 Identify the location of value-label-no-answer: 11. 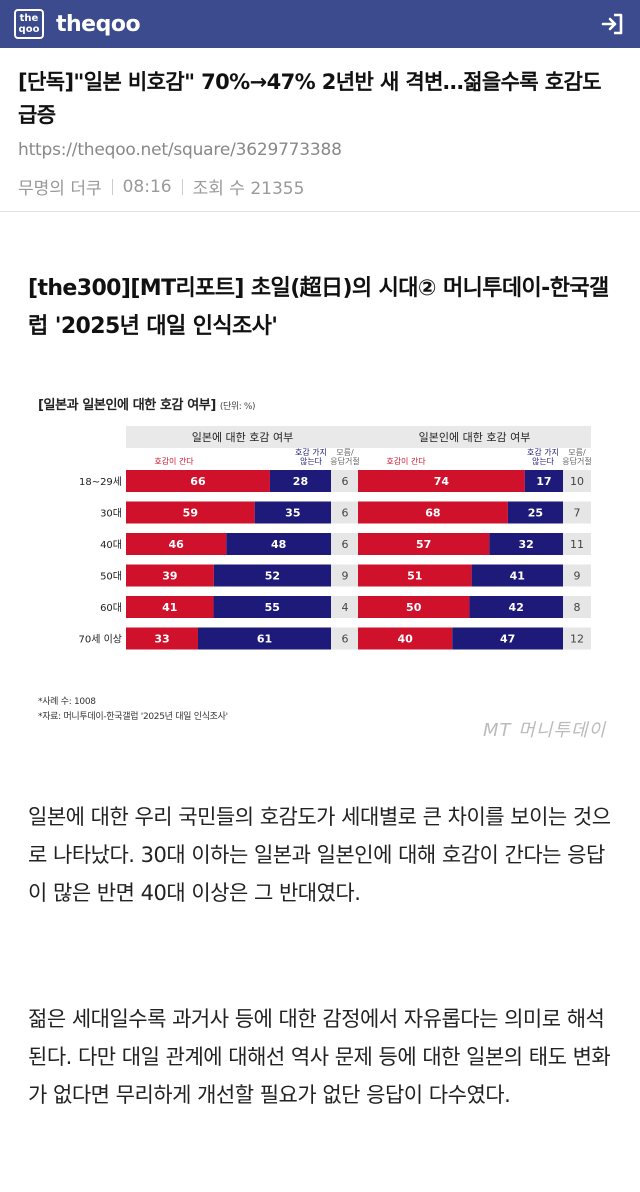
(577, 544).